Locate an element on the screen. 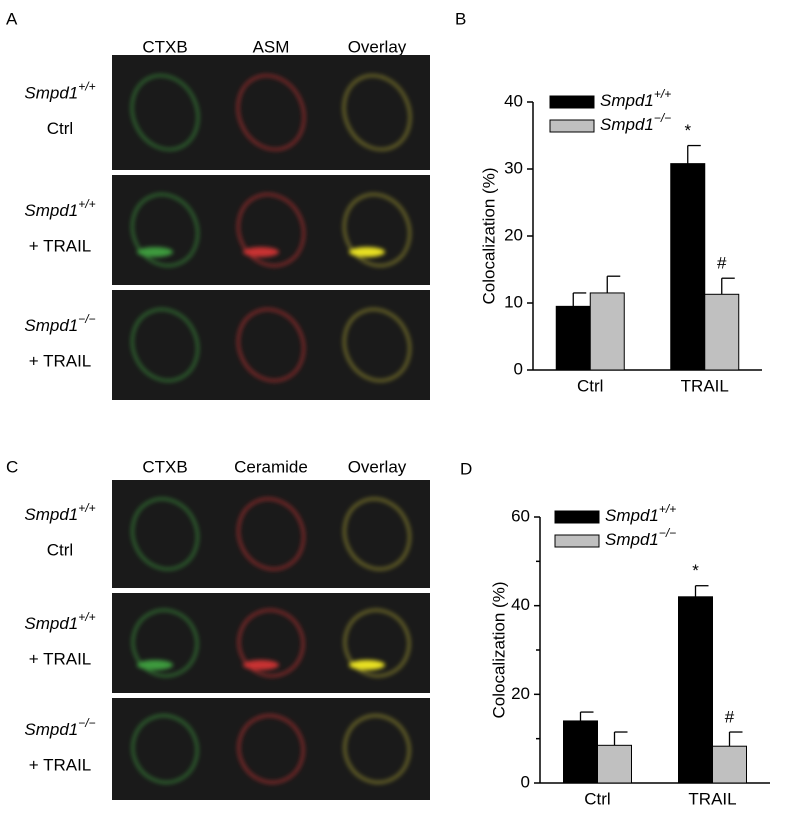 This screenshot has height=818, width=800. legend-genotype: −/− is located at coordinates (667, 533).